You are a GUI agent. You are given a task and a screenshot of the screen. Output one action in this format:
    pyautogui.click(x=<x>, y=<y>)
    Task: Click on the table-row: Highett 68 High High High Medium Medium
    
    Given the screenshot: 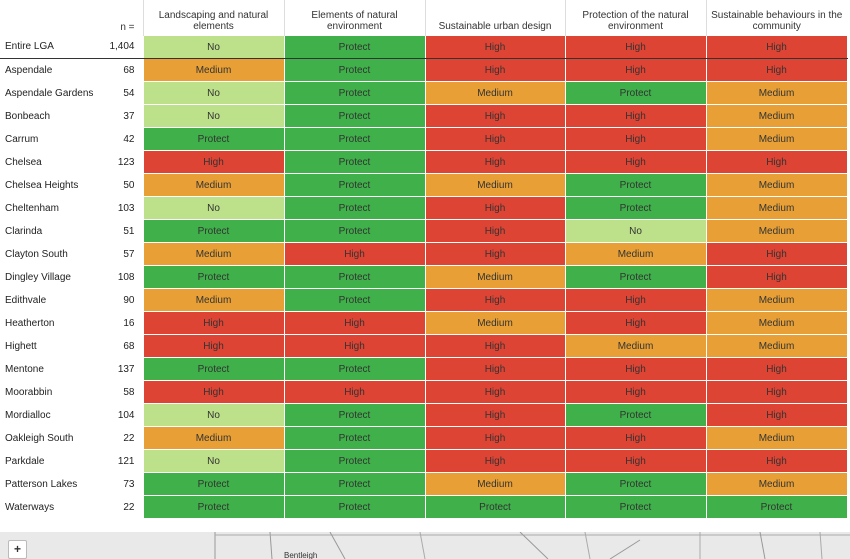 What is the action you would take?
    pyautogui.click(x=424, y=346)
    